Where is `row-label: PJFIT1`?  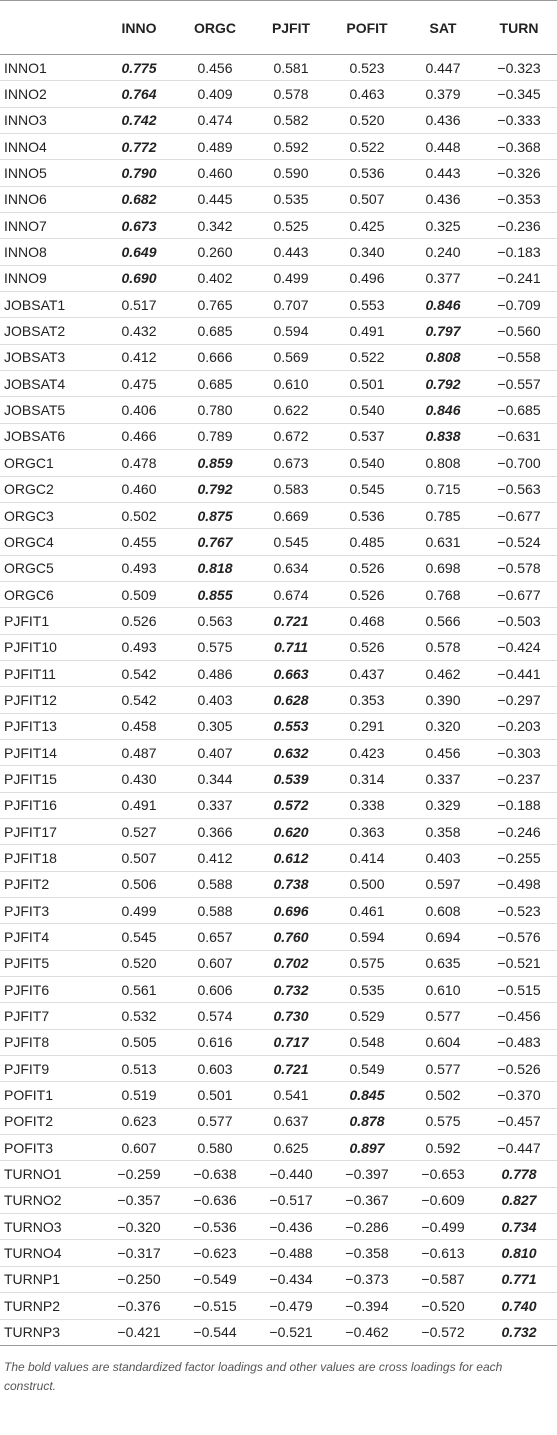
row-label: PJFIT1 is located at coordinates (50, 621).